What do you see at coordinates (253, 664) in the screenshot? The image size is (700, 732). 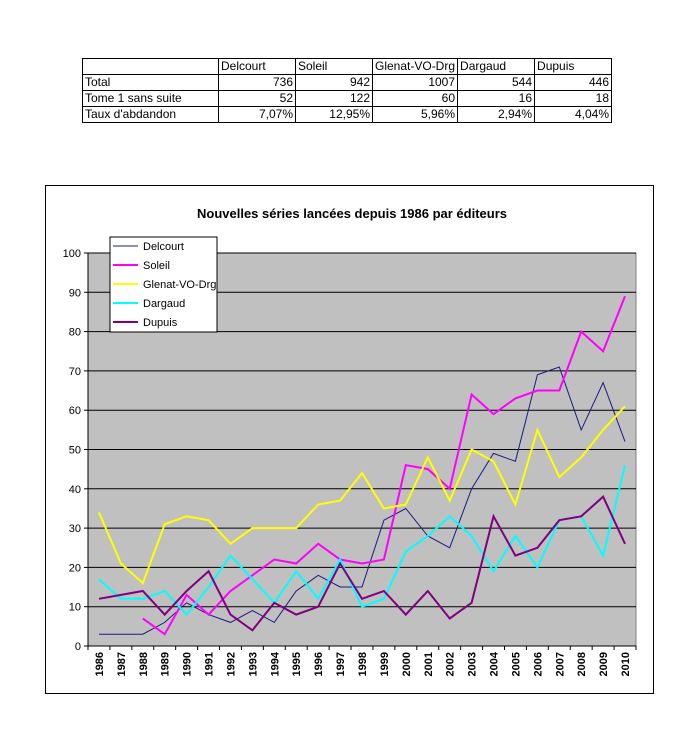 I see `x-tick-label: 1993` at bounding box center [253, 664].